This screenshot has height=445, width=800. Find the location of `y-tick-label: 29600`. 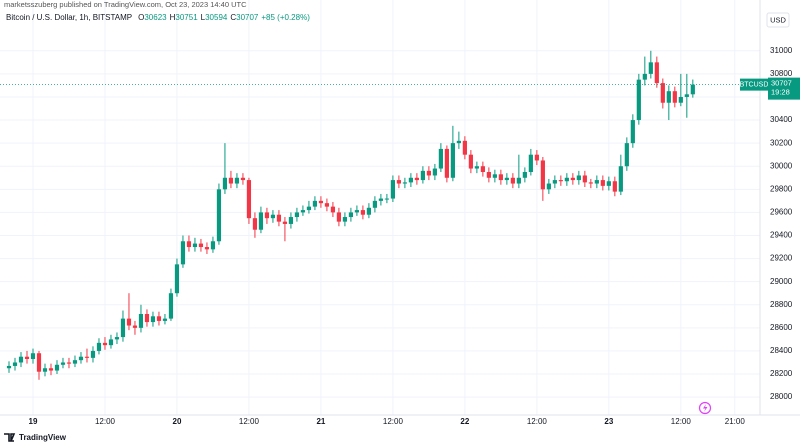

y-tick-label: 29600 is located at coordinates (781, 212).